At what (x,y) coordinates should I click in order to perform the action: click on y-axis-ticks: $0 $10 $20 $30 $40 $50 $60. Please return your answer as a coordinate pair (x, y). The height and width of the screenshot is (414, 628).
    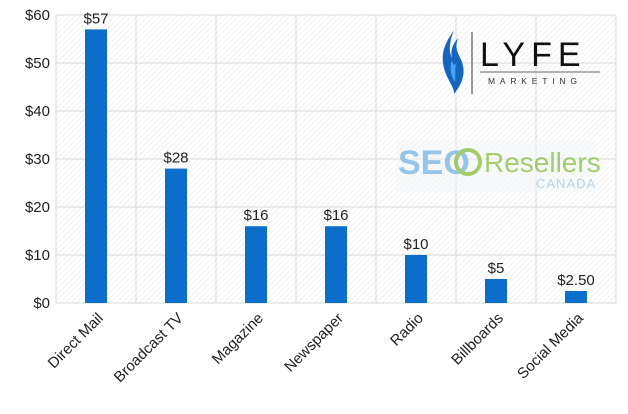
    Looking at the image, I should click on (37, 159).